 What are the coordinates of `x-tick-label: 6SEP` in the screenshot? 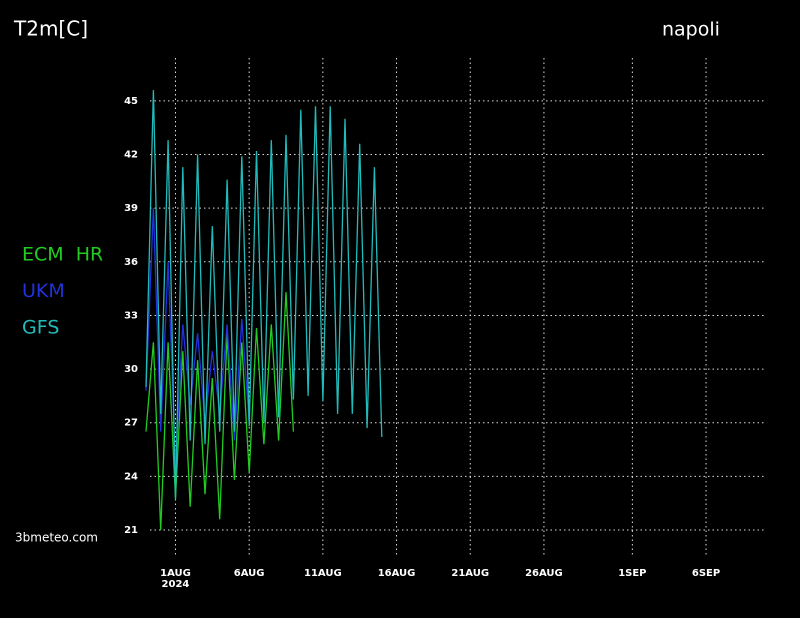 It's located at (706, 573).